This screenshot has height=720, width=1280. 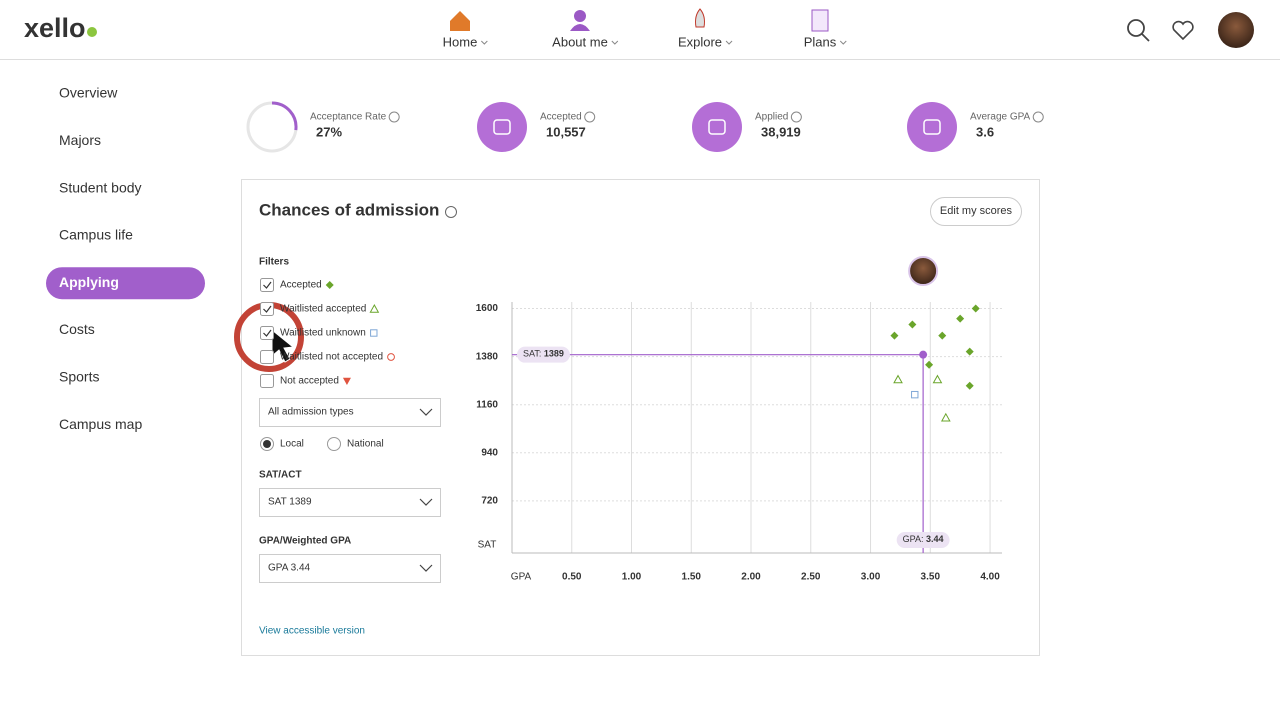 What do you see at coordinates (935, 539) in the screenshot?
I see `student-label-value: 3.44` at bounding box center [935, 539].